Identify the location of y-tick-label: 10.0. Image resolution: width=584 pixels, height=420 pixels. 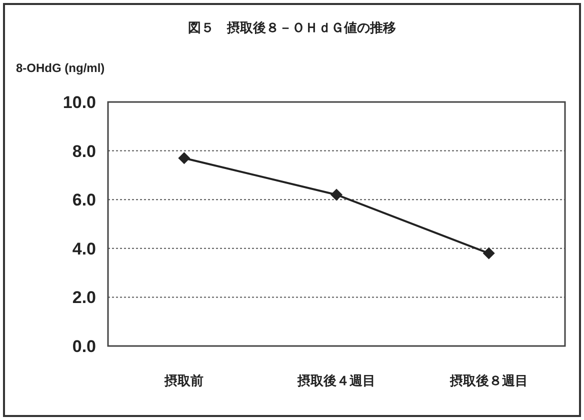
(79, 102).